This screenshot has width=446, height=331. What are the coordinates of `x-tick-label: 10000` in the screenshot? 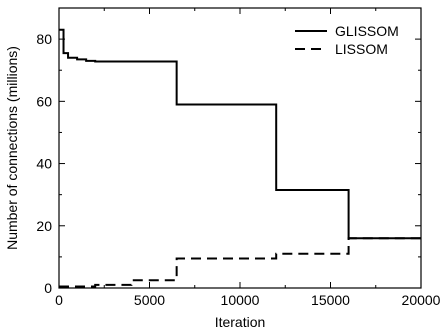 It's located at (240, 300).